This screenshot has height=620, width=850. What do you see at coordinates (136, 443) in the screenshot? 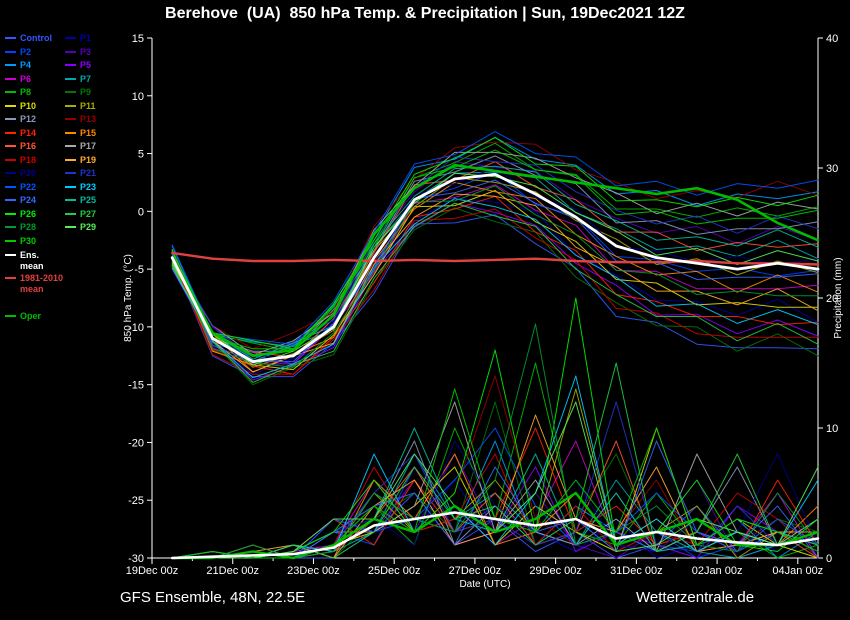
I see `temp-tick-label: -20` at bounding box center [136, 443].